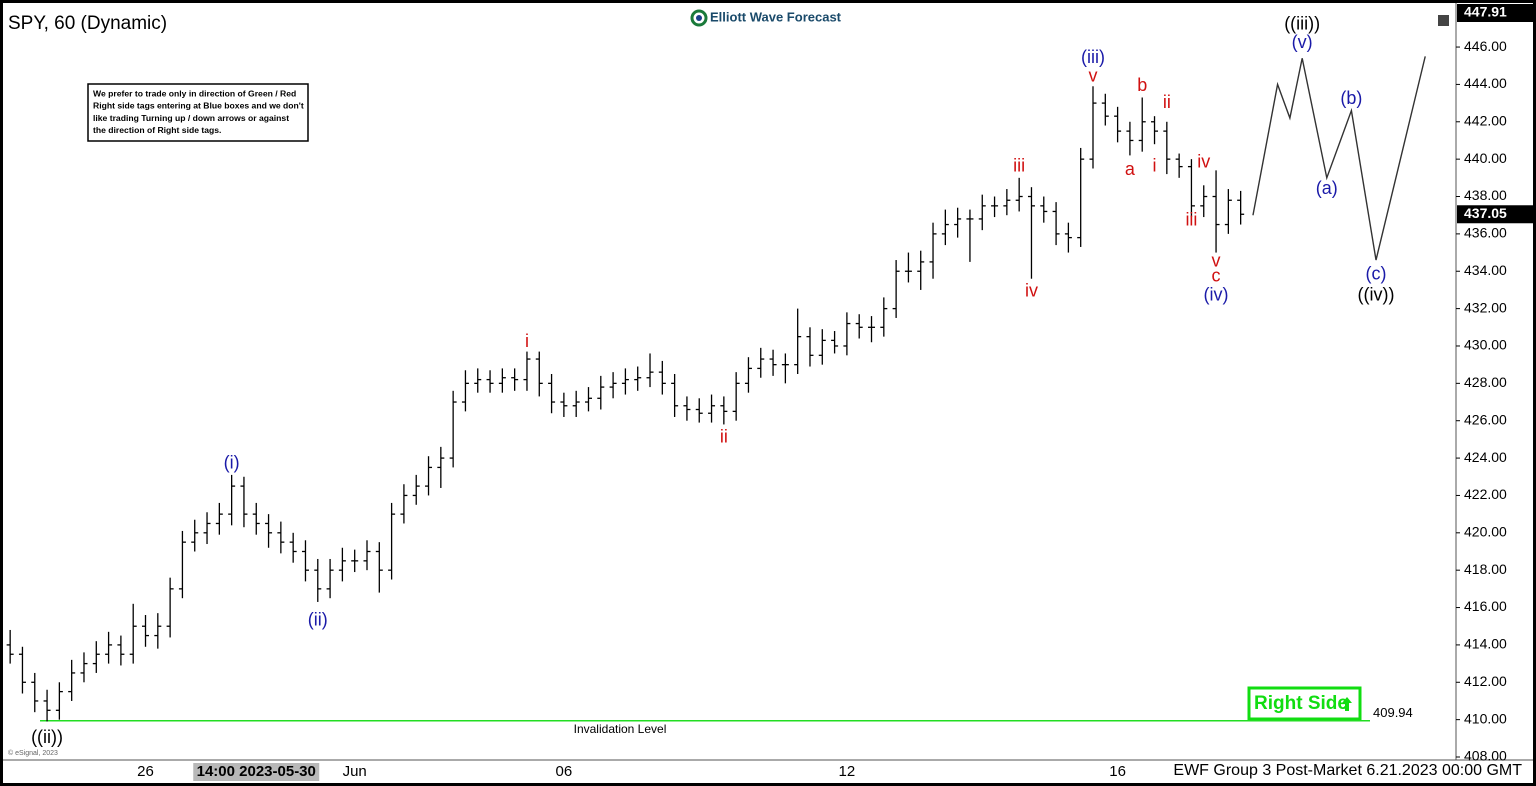 Image resolution: width=1536 pixels, height=786 pixels. Describe the element at coordinates (1485, 307) in the screenshot. I see `y-tick-label: 432.00` at that location.